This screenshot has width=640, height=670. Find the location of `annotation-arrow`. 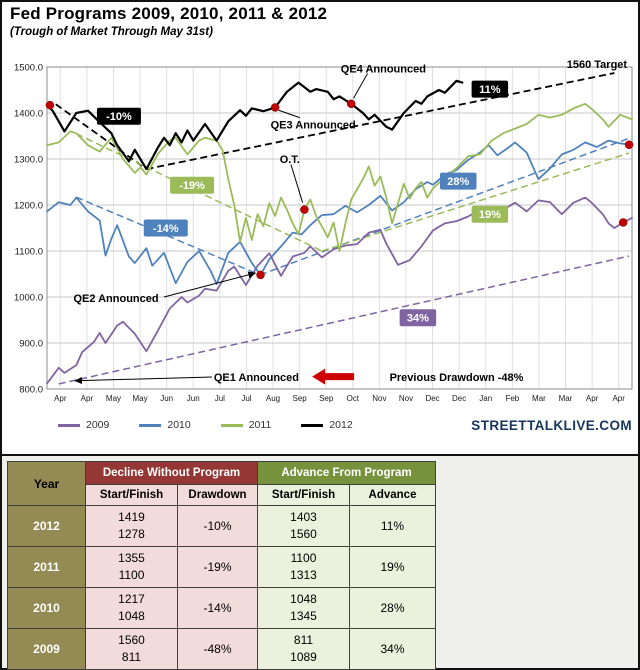

annotation-arrow is located at coordinates (210, 284).